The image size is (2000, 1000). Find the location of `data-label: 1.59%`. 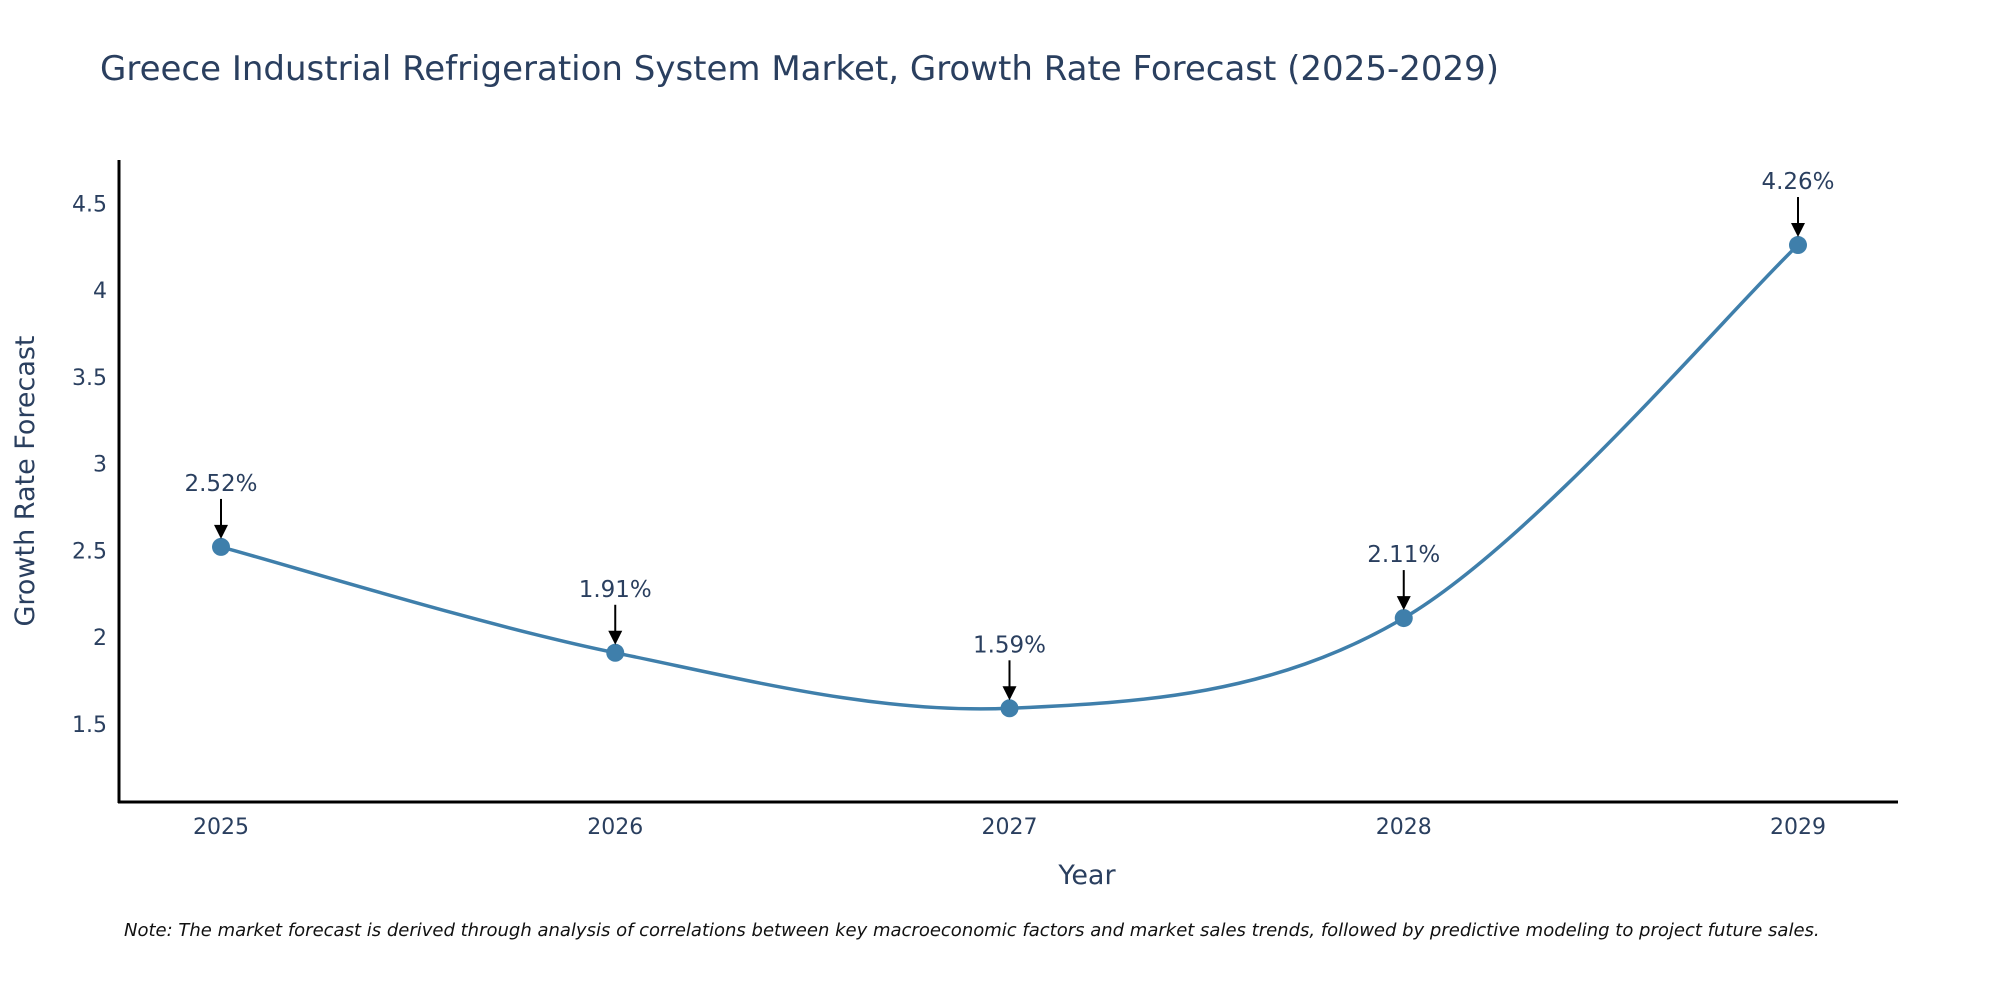

data-label: 1.59% is located at coordinates (1009, 645).